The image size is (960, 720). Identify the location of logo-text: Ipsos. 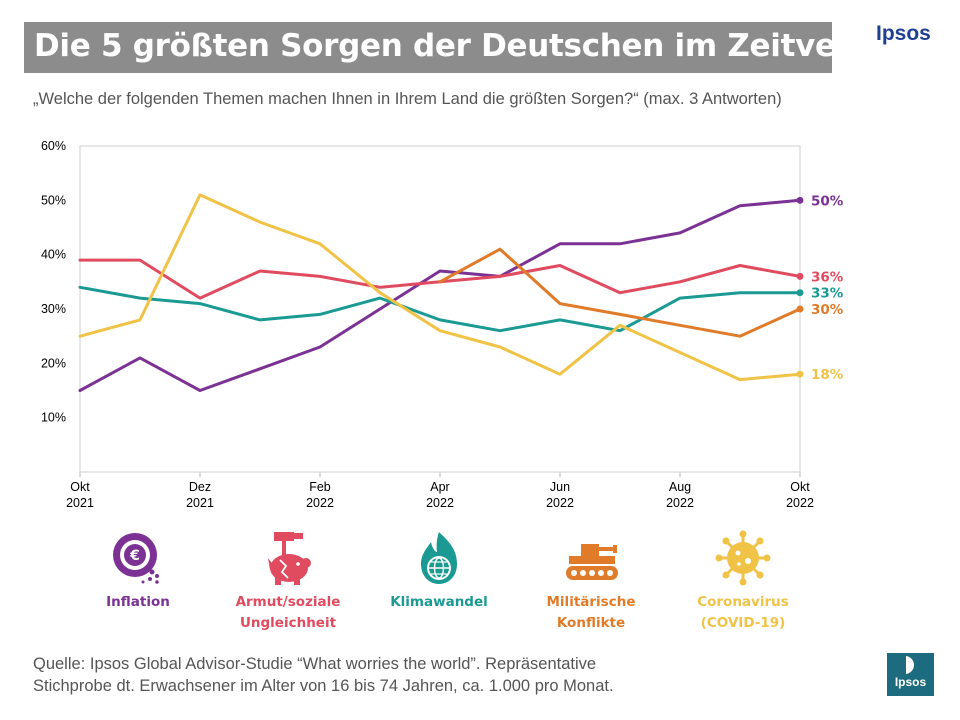
(910, 682).